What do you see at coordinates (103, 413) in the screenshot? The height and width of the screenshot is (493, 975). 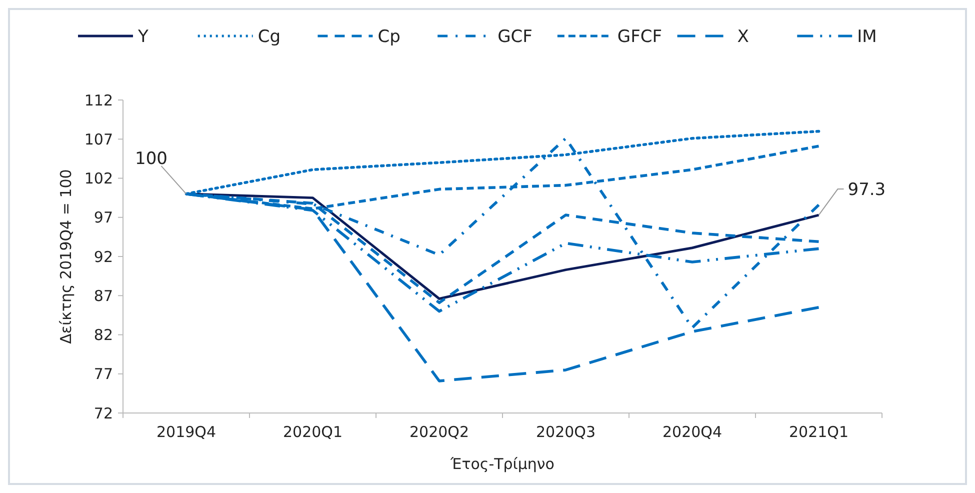 I see `y-tick-label: 72` at bounding box center [103, 413].